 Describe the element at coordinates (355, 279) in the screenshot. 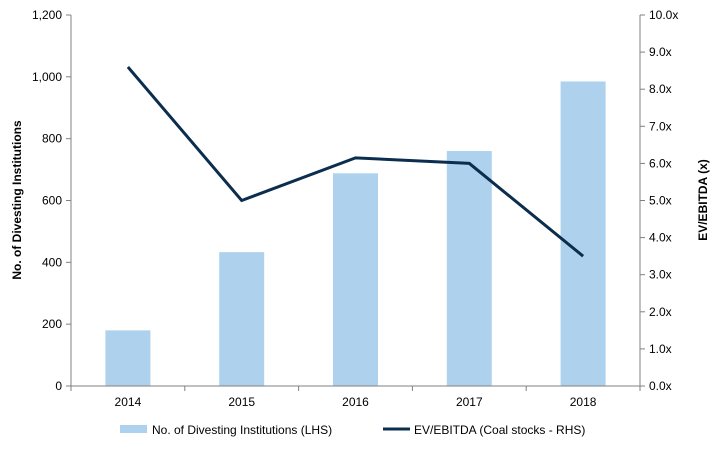

I see `bar-2016` at that location.